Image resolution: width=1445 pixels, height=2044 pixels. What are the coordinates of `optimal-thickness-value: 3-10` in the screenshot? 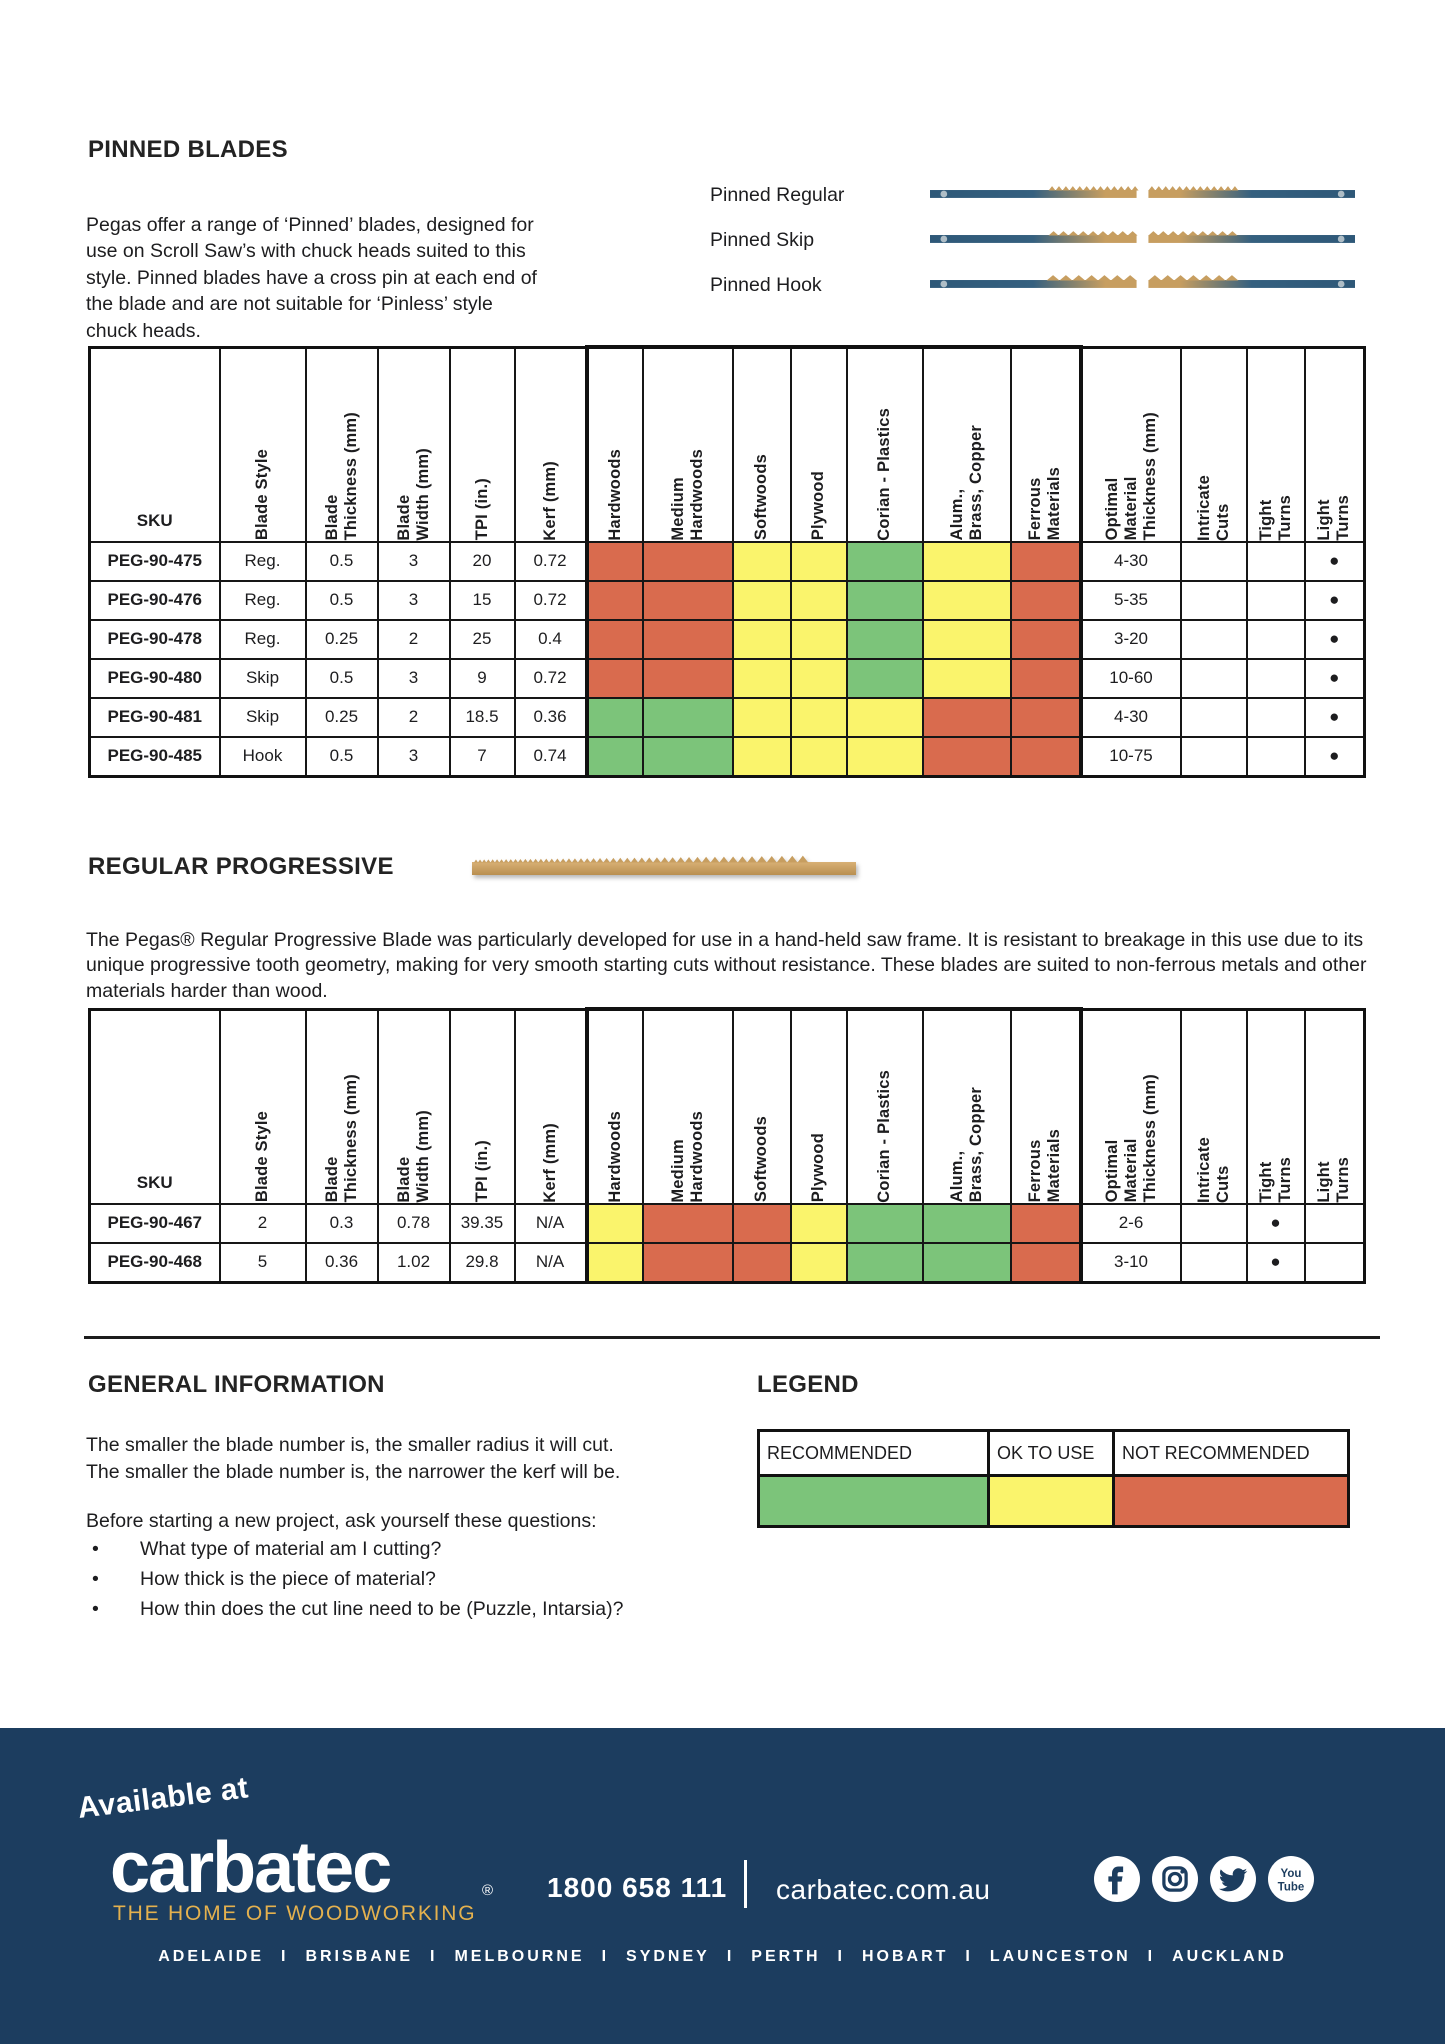 It's located at (1130, 1262).